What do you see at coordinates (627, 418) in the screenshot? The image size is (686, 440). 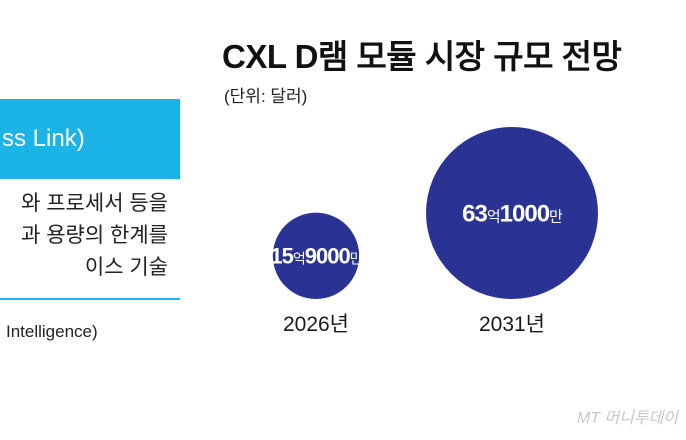 I see `watermark: MT 머니투데이` at bounding box center [627, 418].